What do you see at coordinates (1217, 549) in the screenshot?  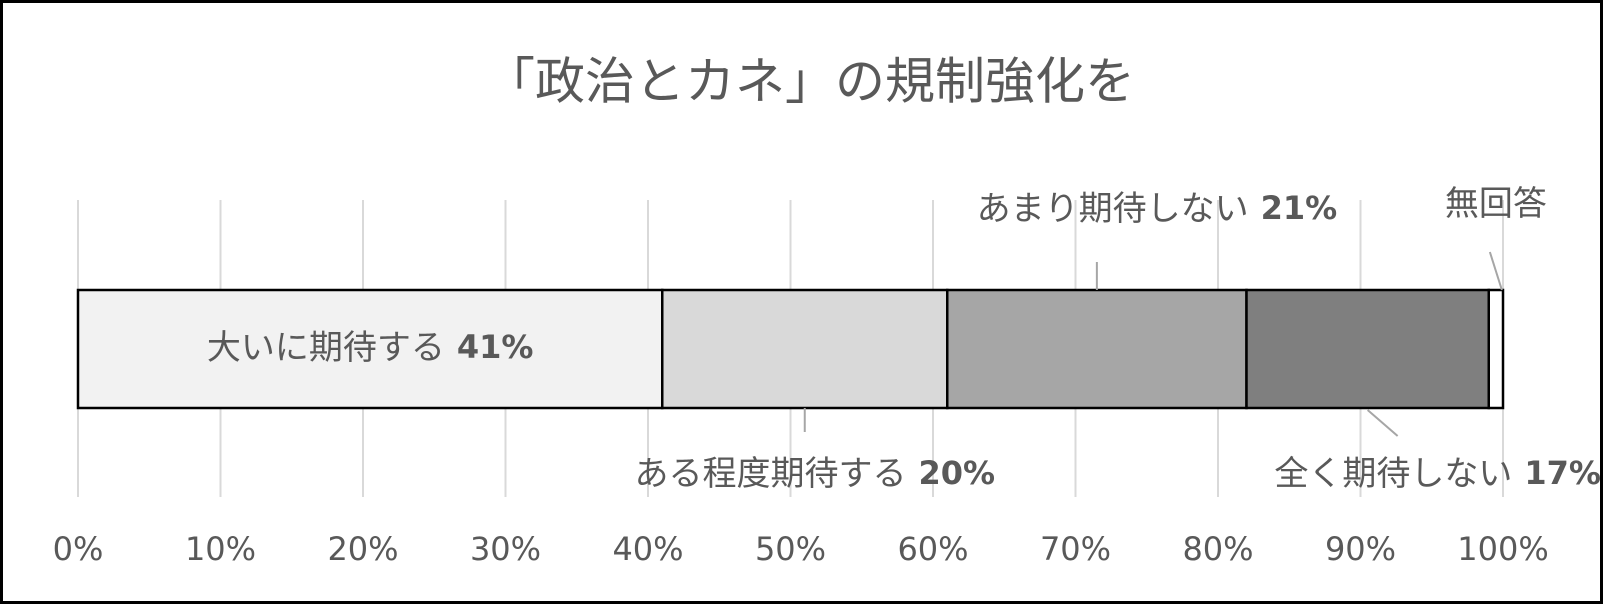 I see `x-tick-label: 80%` at bounding box center [1217, 549].